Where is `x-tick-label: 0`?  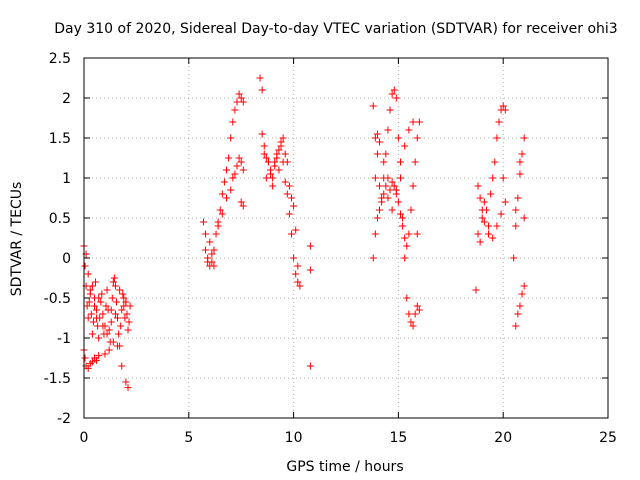
x-tick-label: 0 is located at coordinates (84, 438).